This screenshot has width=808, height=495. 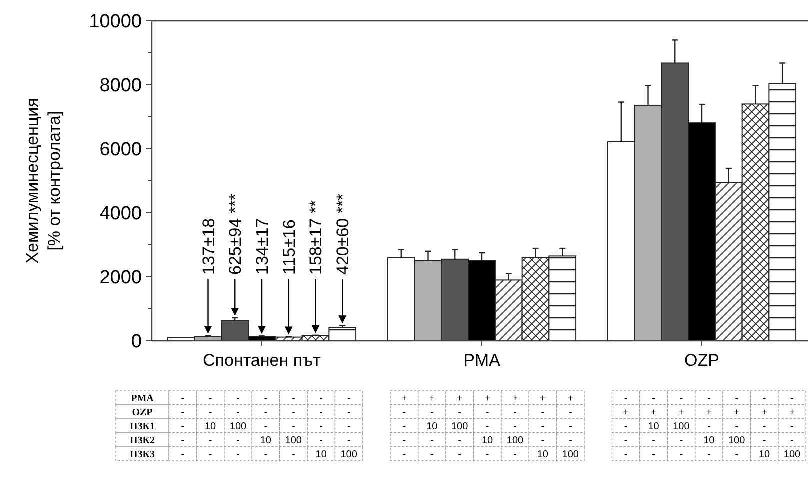 What do you see at coordinates (289, 247) in the screenshot?
I see `data-label: 115±16` at bounding box center [289, 247].